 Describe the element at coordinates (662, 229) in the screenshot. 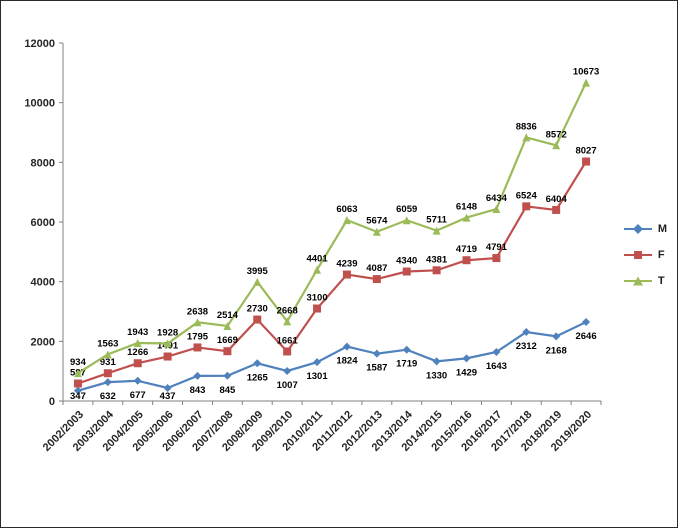

I see `legend-label-m: M` at that location.